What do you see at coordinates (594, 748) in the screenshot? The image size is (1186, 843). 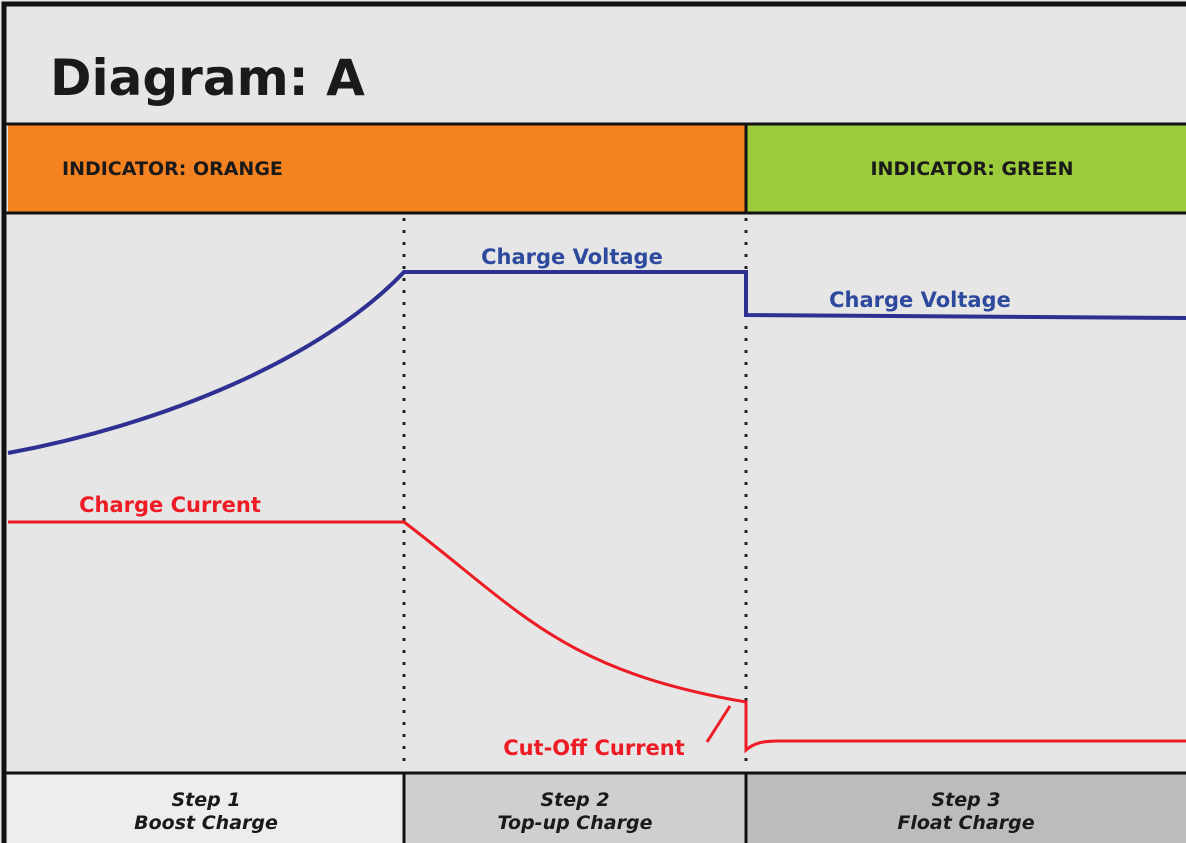 I see `cutoff-label: Cut-Off Current` at bounding box center [594, 748].